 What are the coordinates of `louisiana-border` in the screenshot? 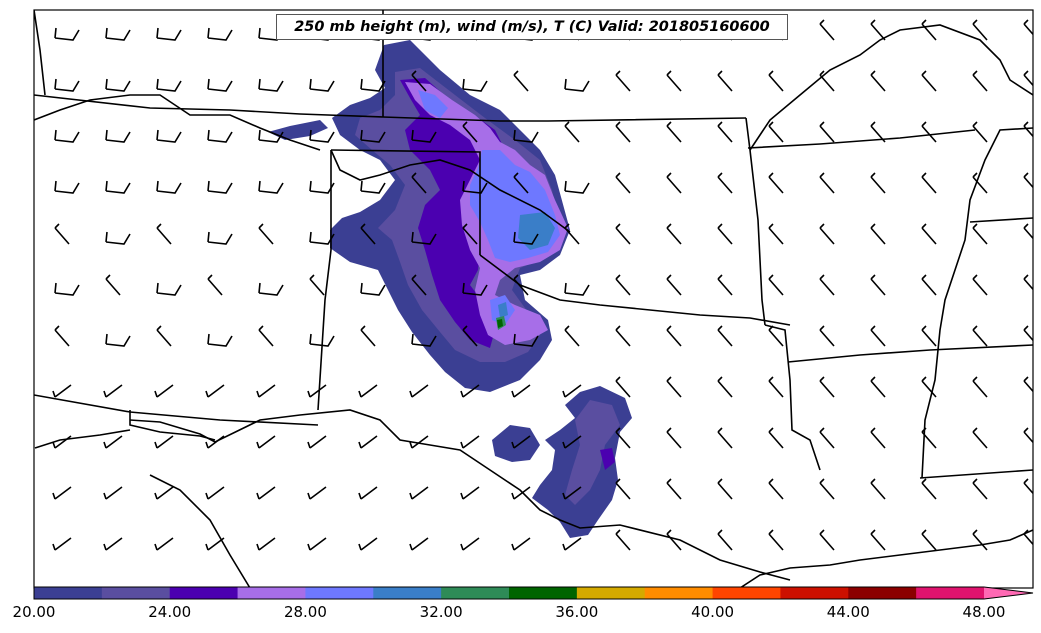 It's located at (976, 474).